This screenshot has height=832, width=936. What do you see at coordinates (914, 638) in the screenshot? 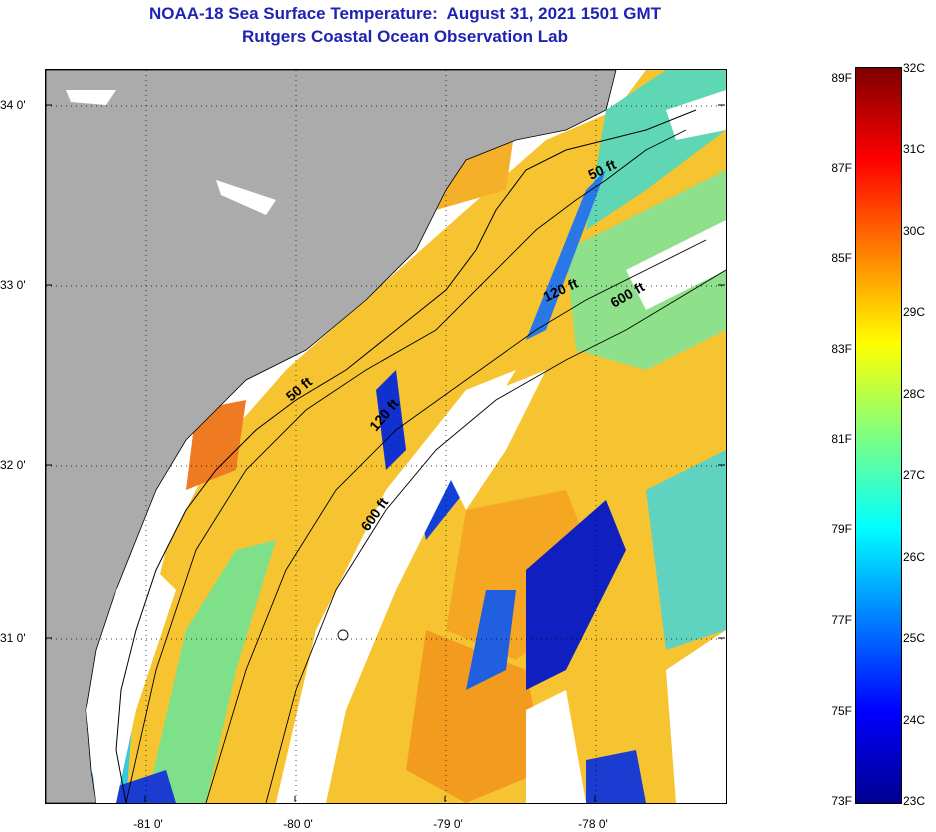
I see `colorbar-celsius-label: 25C` at bounding box center [914, 638].